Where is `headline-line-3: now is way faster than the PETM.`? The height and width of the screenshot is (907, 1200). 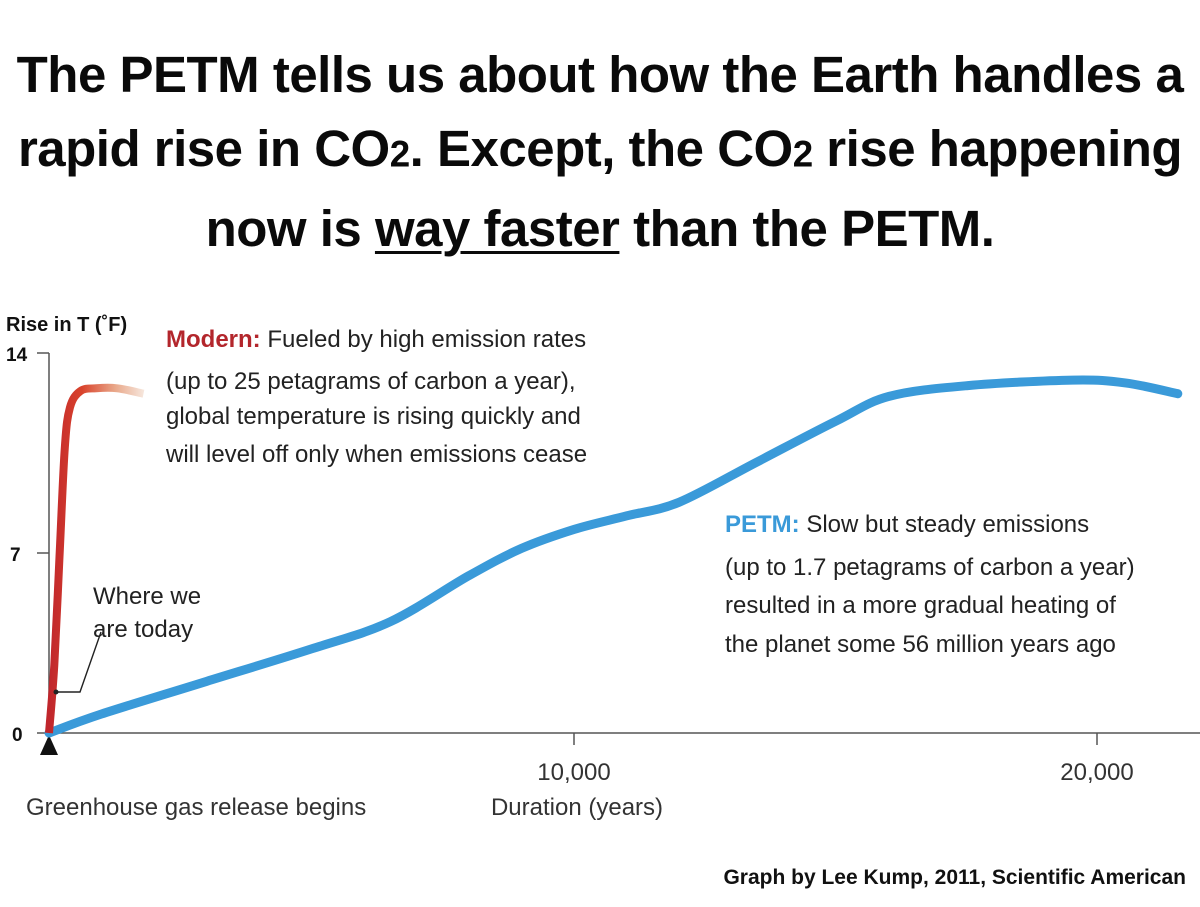 headline-line-3: now is way faster than the PETM. is located at coordinates (600, 229).